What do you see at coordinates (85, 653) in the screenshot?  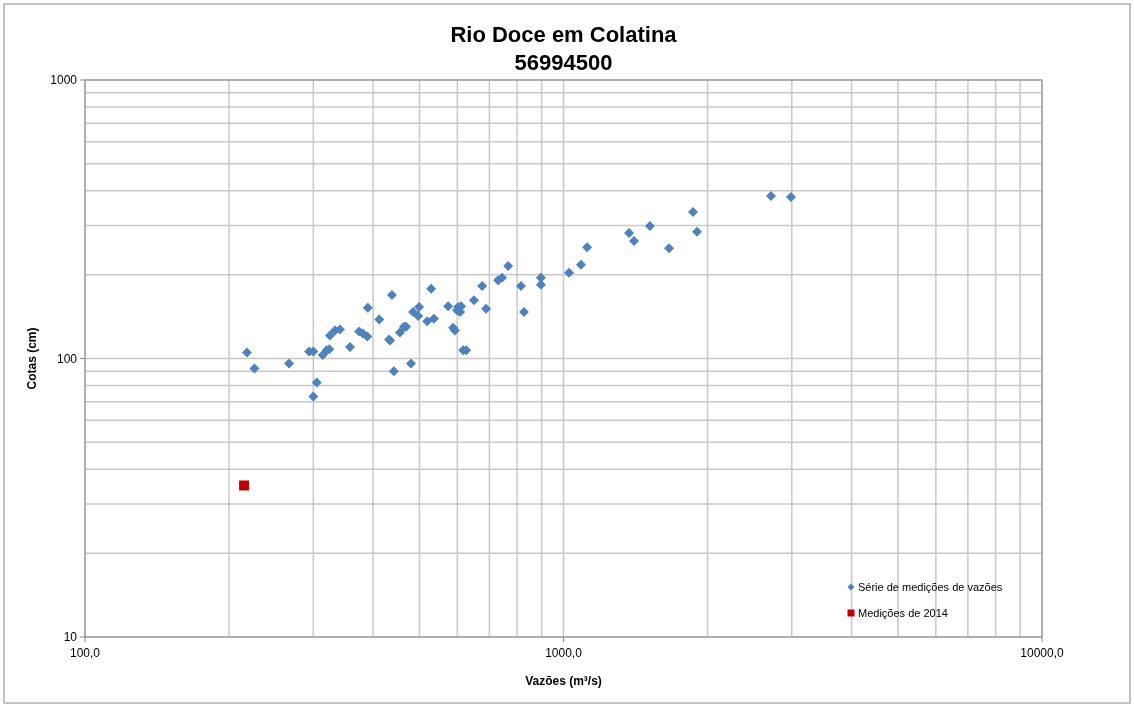 I see `x-tick-label: 100,0` at bounding box center [85, 653].